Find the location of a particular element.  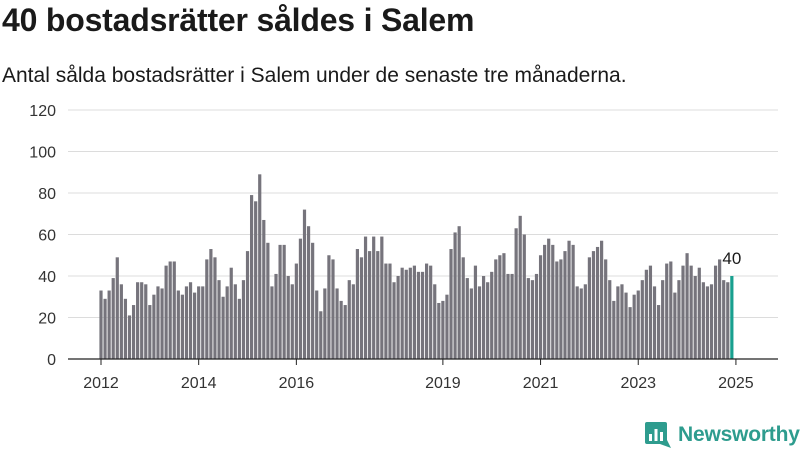

y-tick-label: 100 is located at coordinates (42, 153).